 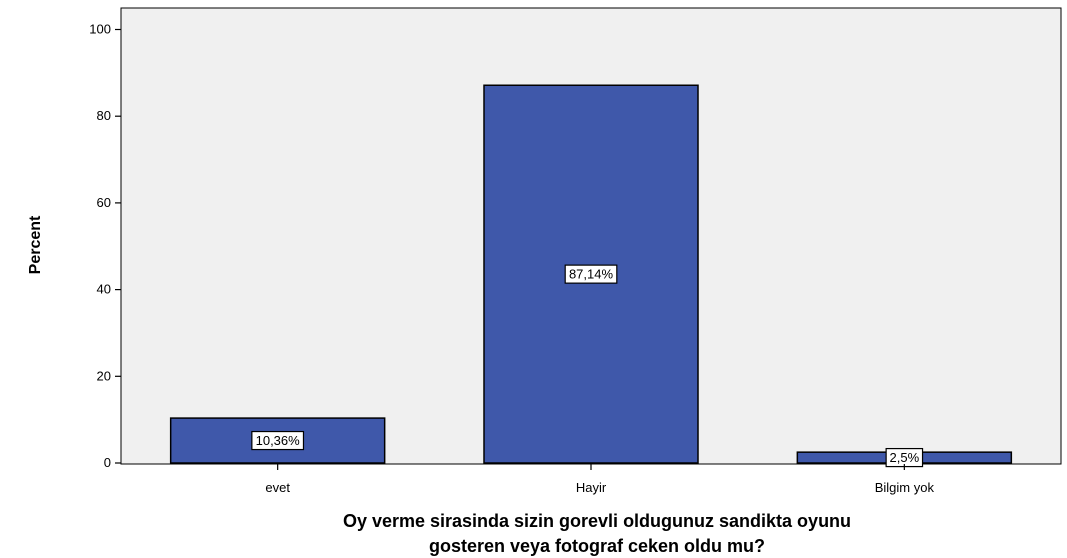 I want to click on y-axis-title: Percent, so click(x=35, y=244).